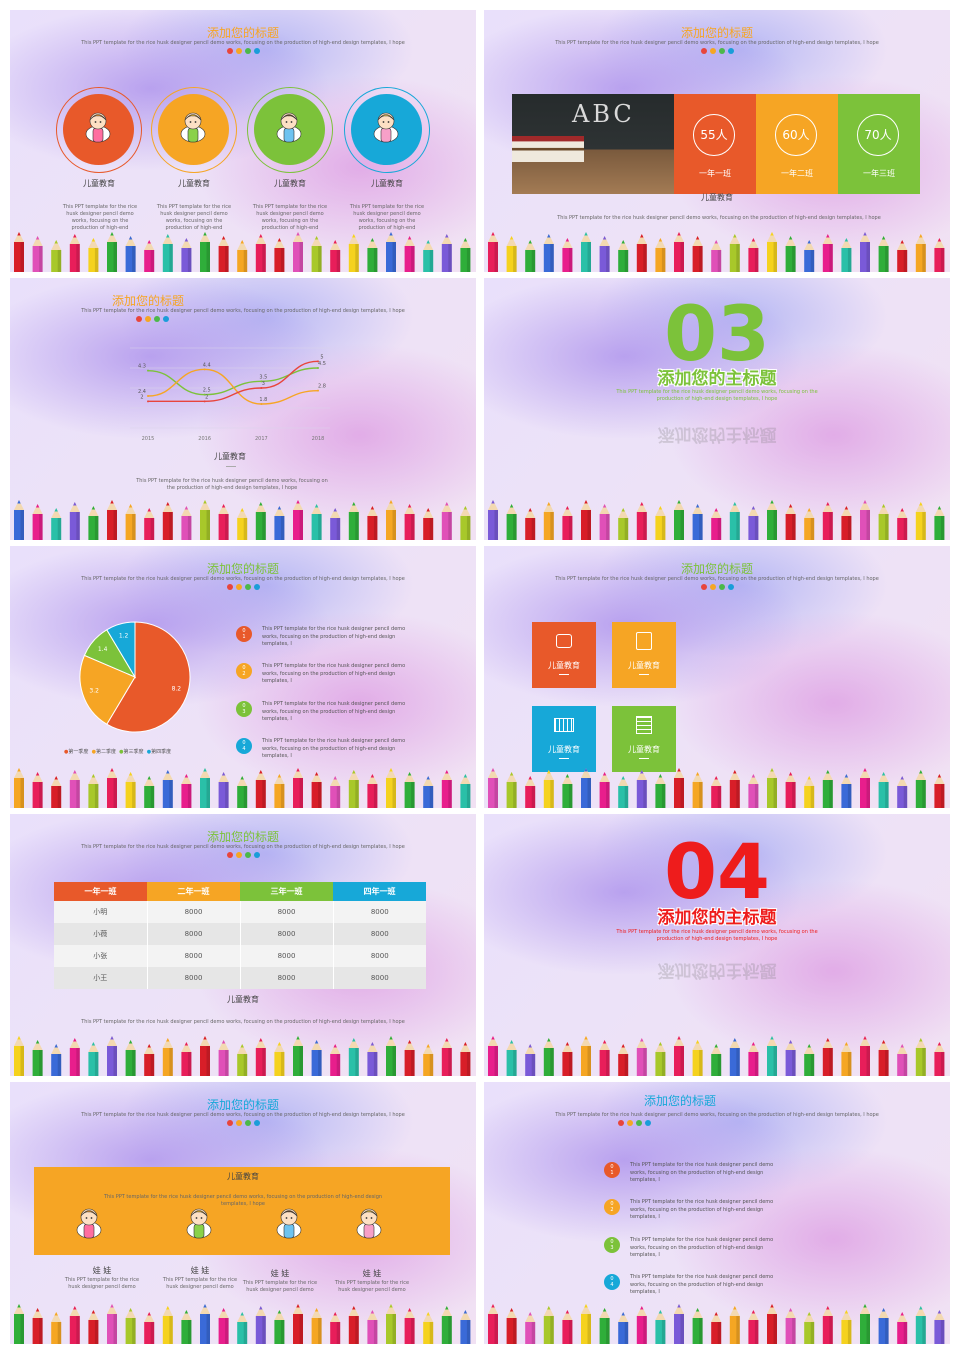 This screenshot has height=1352, width=960. Describe the element at coordinates (644, 739) in the screenshot. I see `tile-4: 儿童教育` at that location.